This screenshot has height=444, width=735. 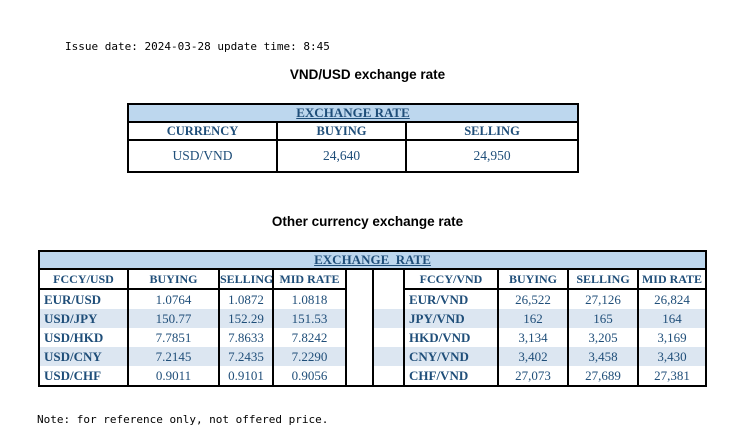 I want to click on col-header-midrate-left: MID RATE, so click(x=309, y=279).